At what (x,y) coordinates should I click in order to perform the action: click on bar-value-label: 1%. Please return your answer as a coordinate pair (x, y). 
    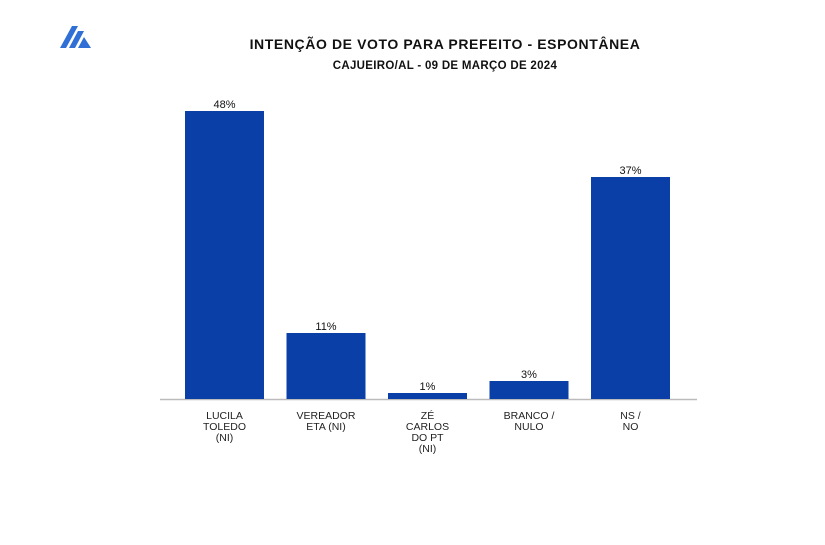
    Looking at the image, I should click on (428, 387).